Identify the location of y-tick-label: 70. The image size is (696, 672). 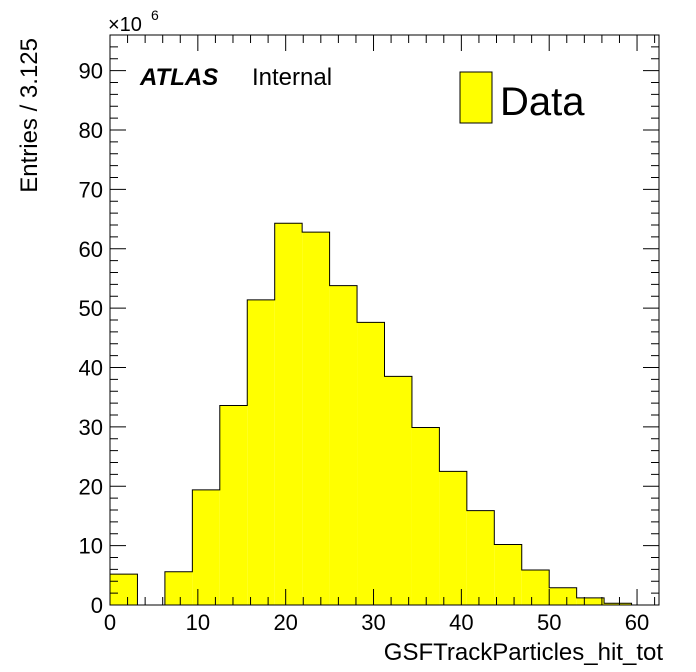
(91, 189).